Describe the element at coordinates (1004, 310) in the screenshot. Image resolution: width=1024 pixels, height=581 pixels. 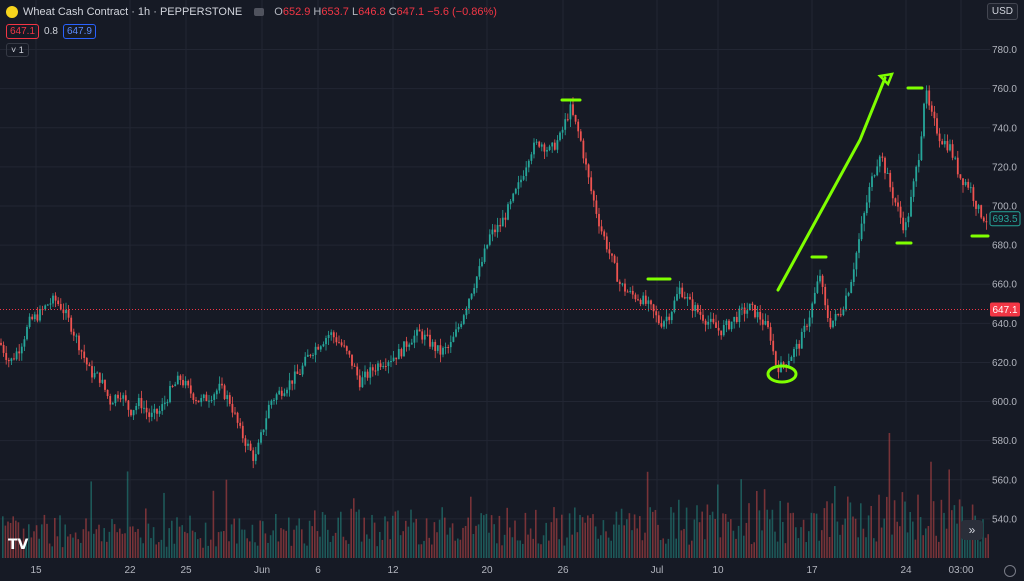
I see `last-price-label: 647.1` at that location.